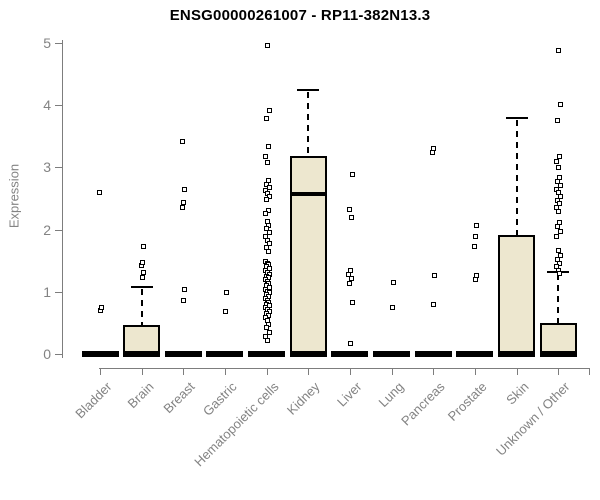  Describe the element at coordinates (308, 194) in the screenshot. I see `median-line` at that location.